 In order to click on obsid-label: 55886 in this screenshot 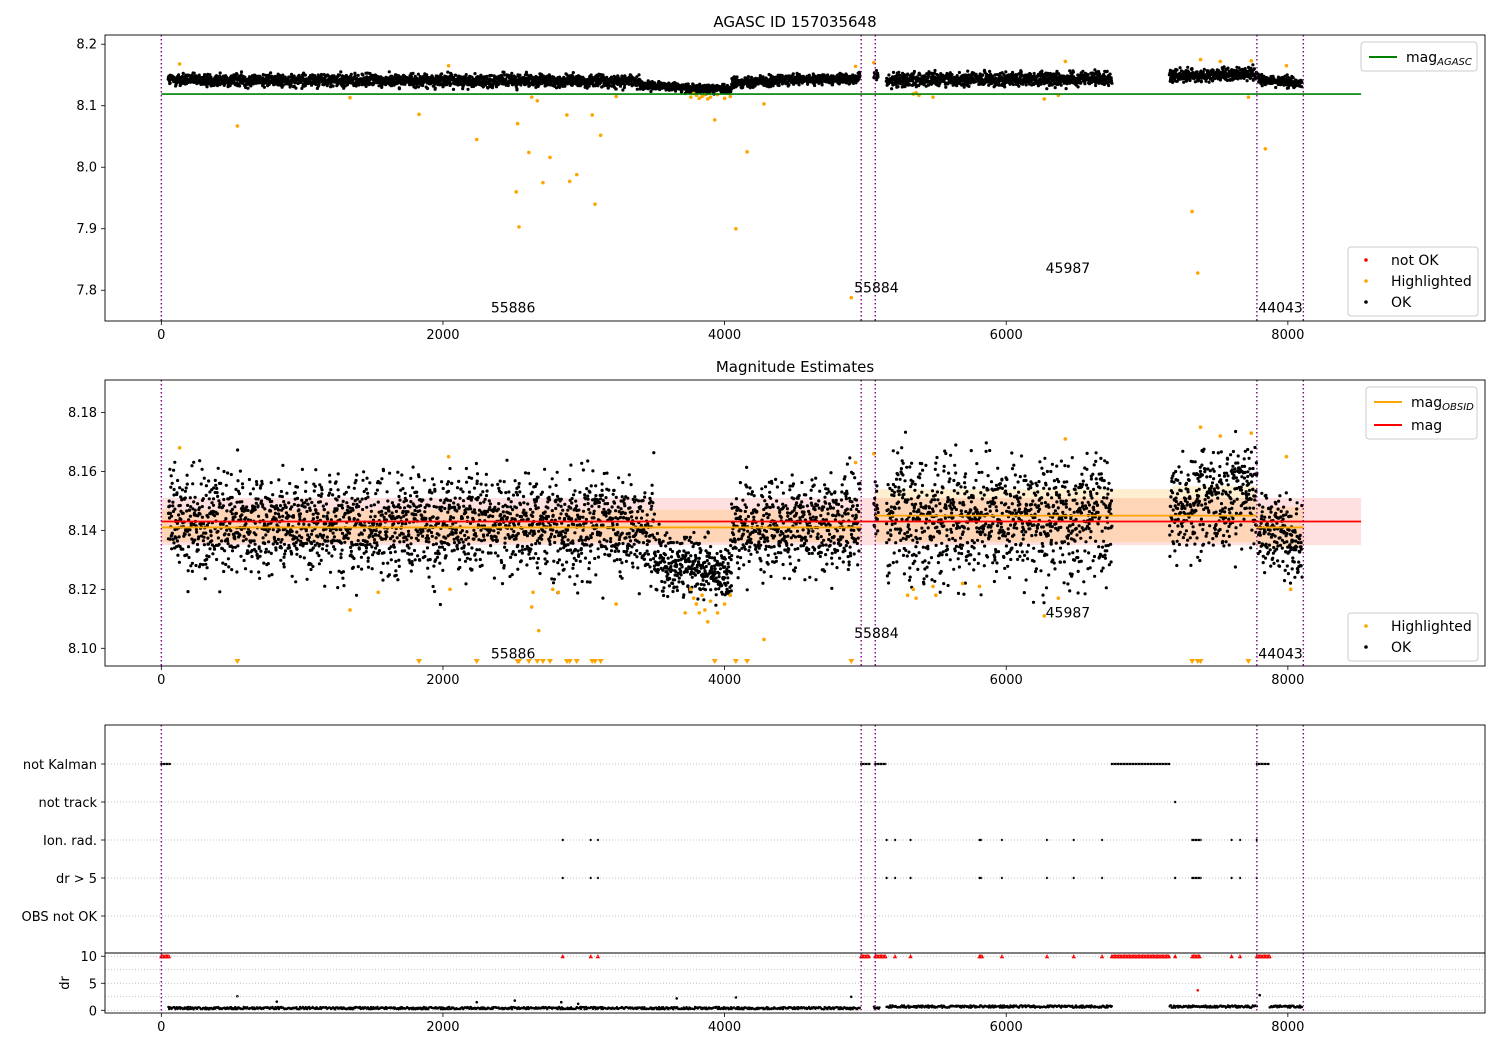, I will do `click(513, 308)`.